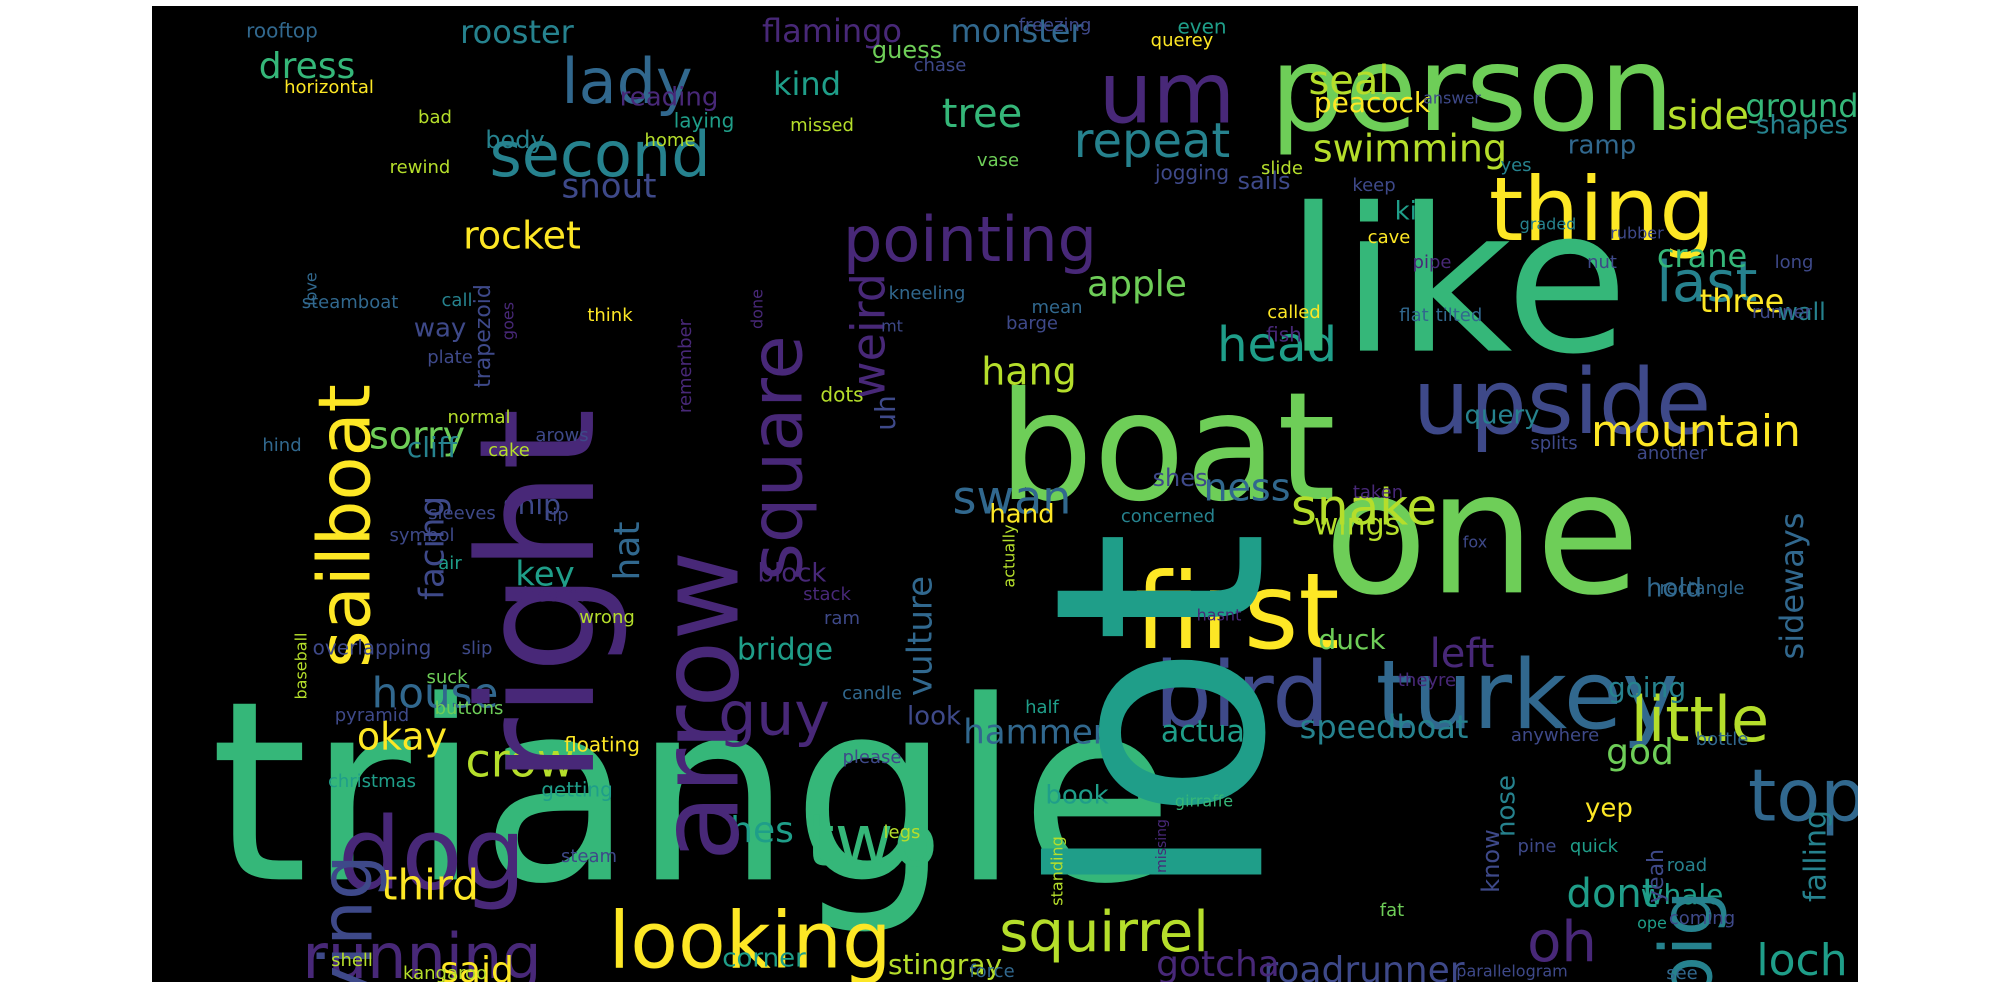 The height and width of the screenshot is (1000, 2000). What do you see at coordinates (372, 781) in the screenshot?
I see `word-christmas: christmas` at bounding box center [372, 781].